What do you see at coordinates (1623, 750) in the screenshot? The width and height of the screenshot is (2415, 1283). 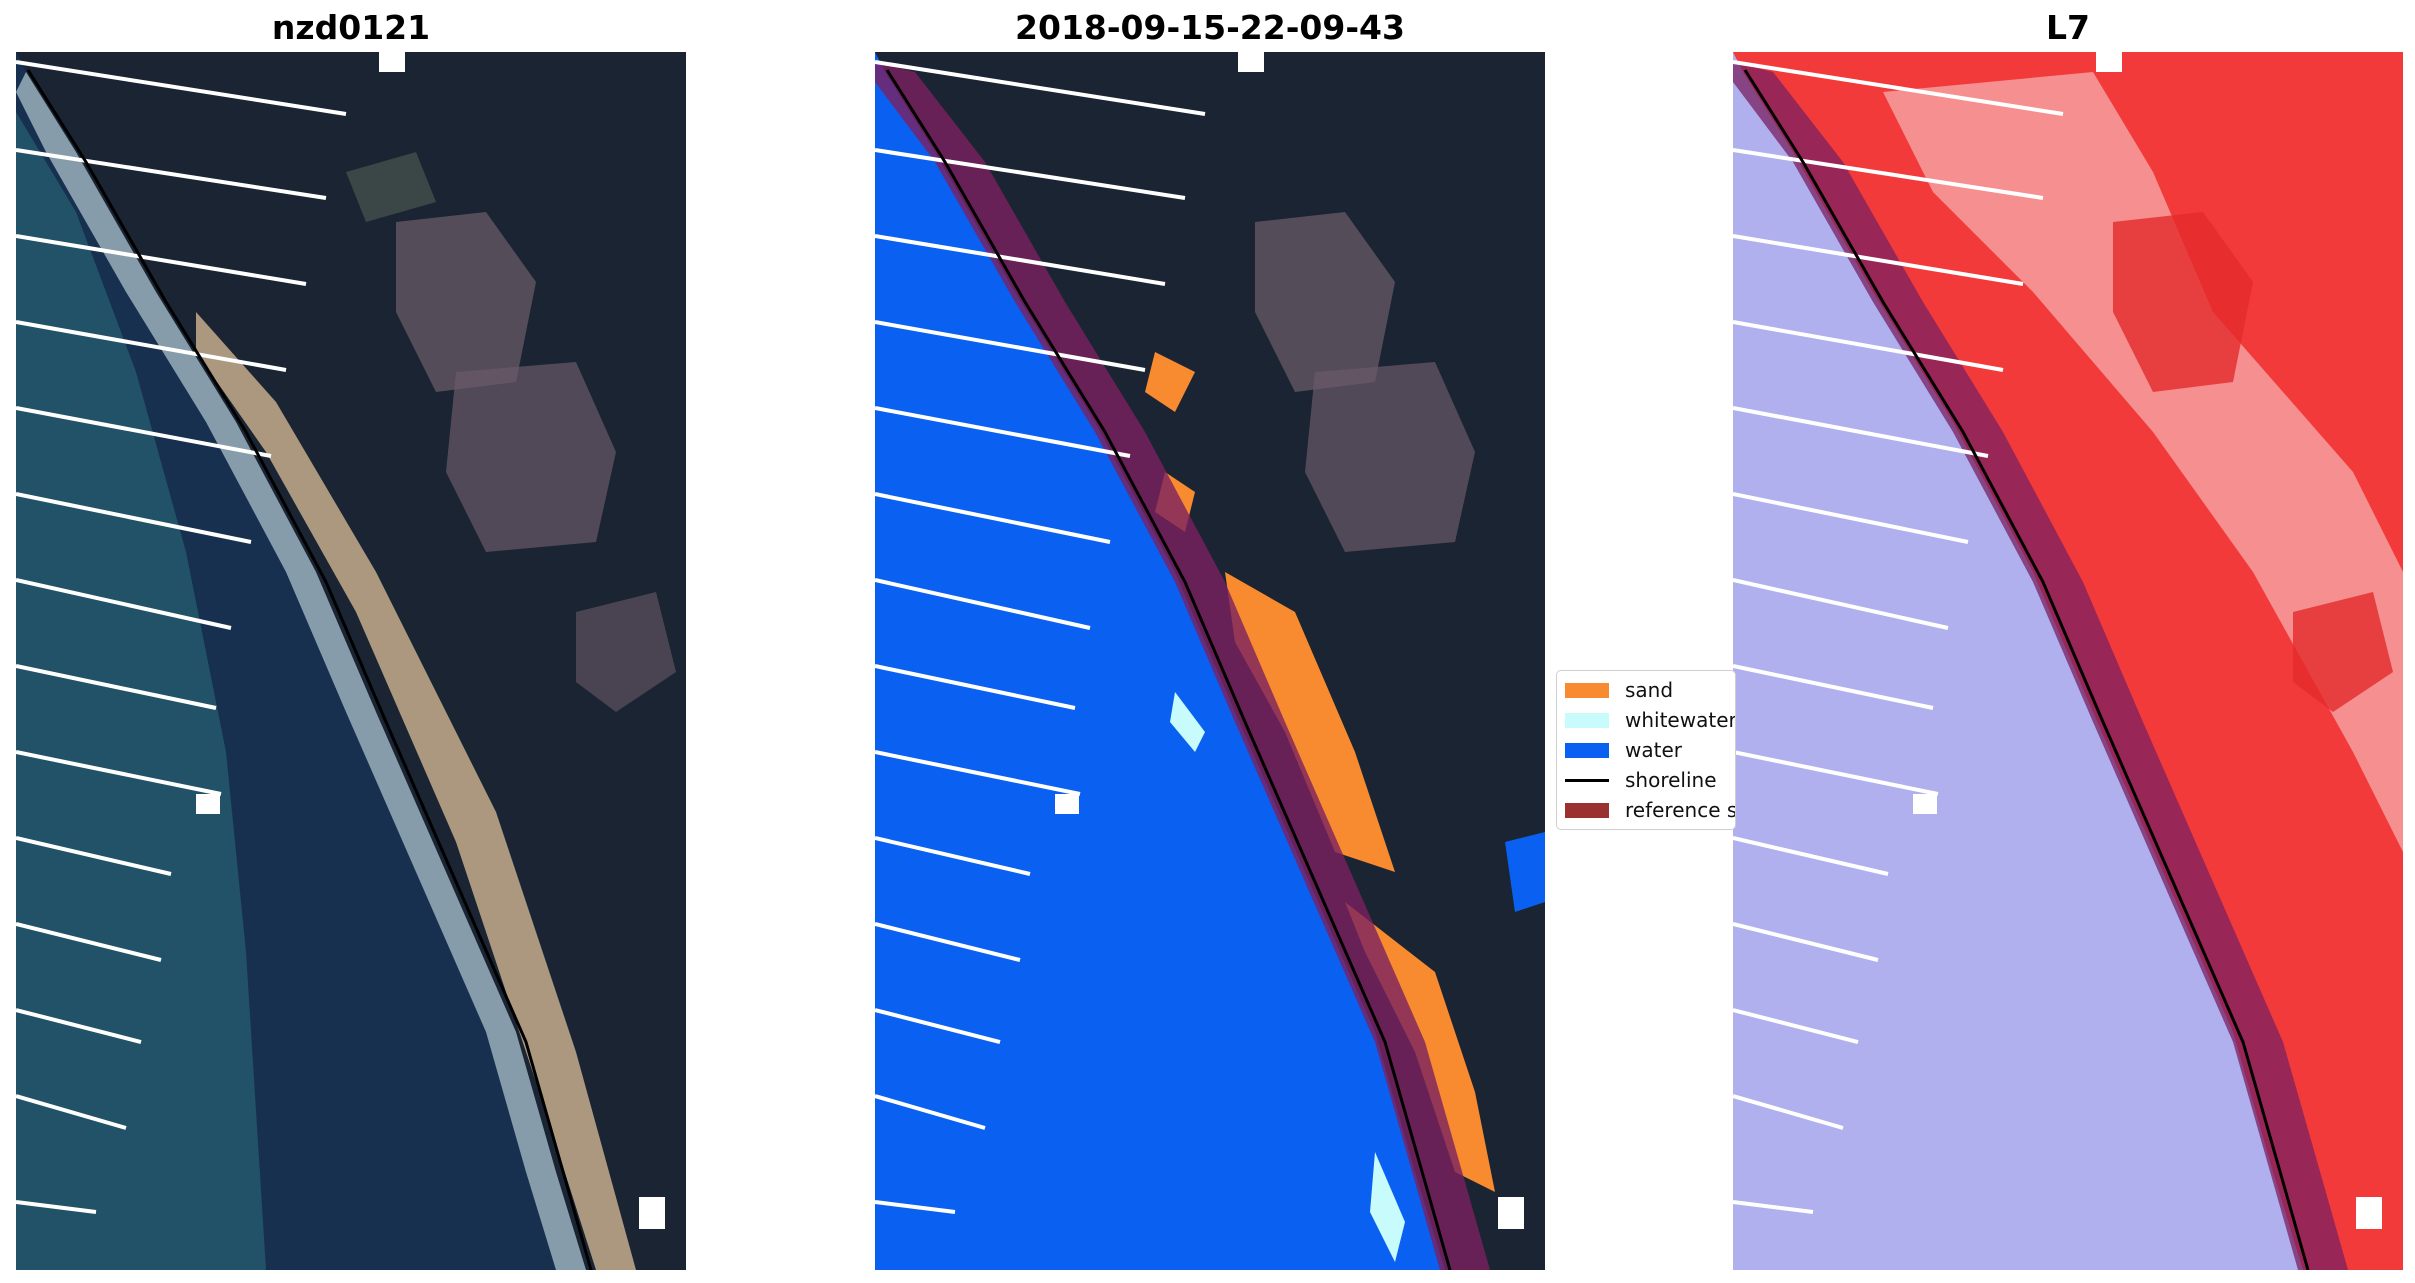 I see `legend-item-water: water` at bounding box center [1623, 750].